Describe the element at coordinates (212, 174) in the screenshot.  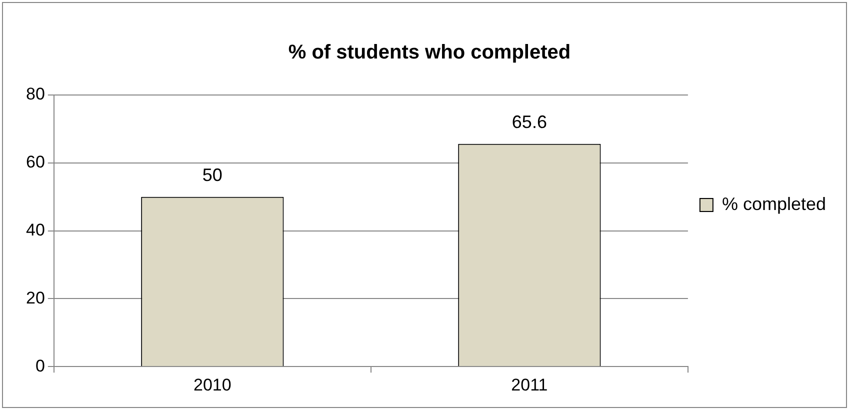
I see `data-label: 50` at that location.